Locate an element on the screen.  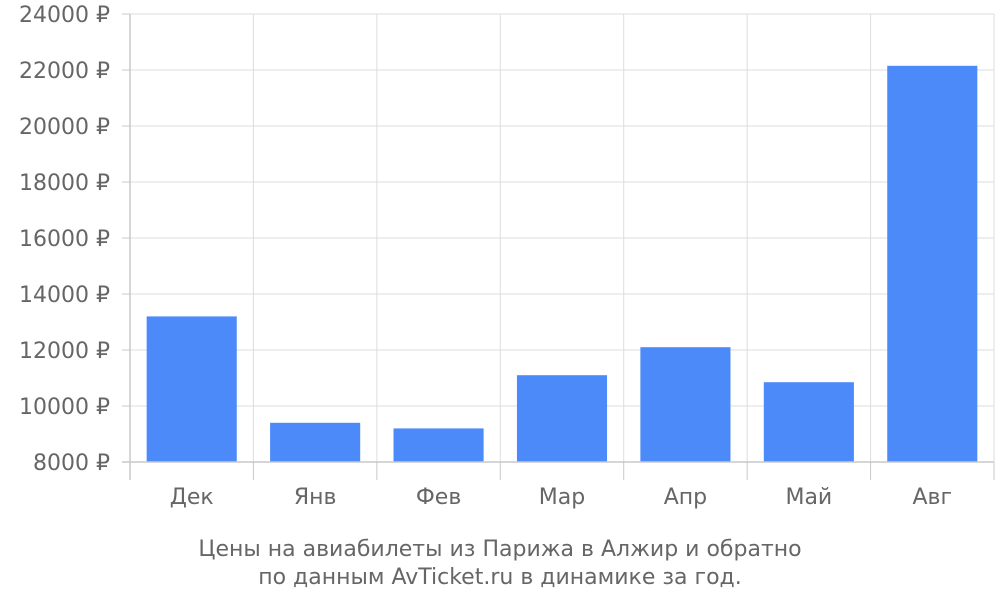
bar-Дек is located at coordinates (191, 389).